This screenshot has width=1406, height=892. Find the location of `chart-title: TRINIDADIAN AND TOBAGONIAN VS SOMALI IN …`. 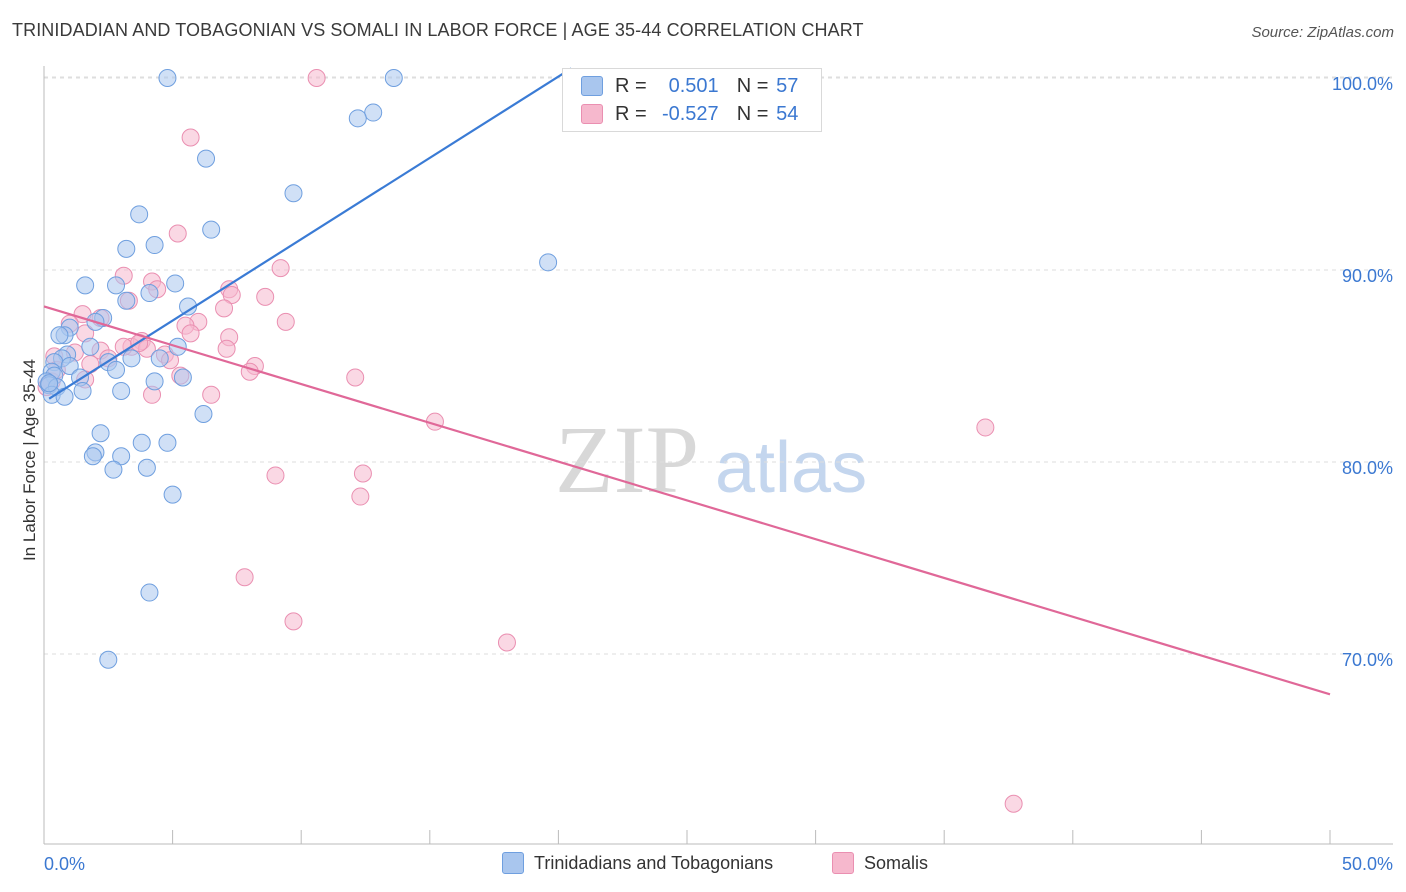

chart-title: TRINIDADIAN AND TOBAGONIAN VS SOMALI IN … is located at coordinates (438, 30).